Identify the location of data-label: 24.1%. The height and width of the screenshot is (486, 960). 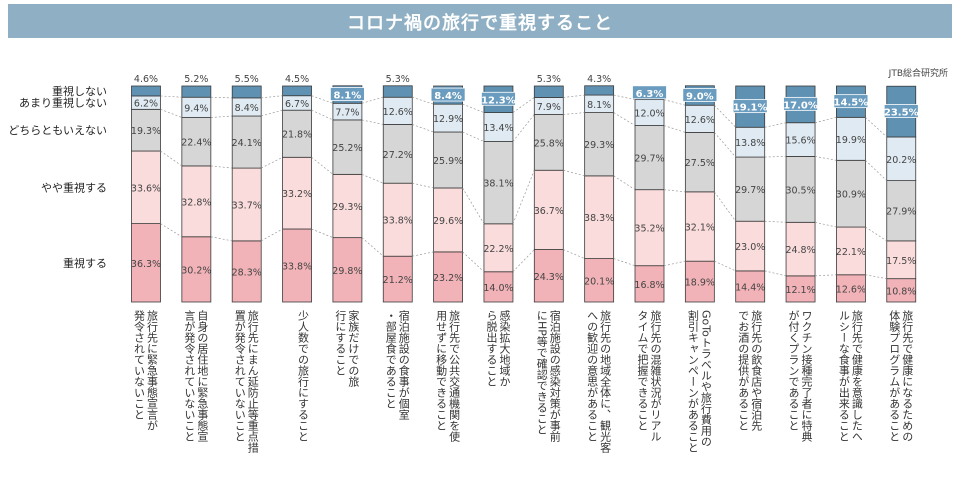
(247, 143).